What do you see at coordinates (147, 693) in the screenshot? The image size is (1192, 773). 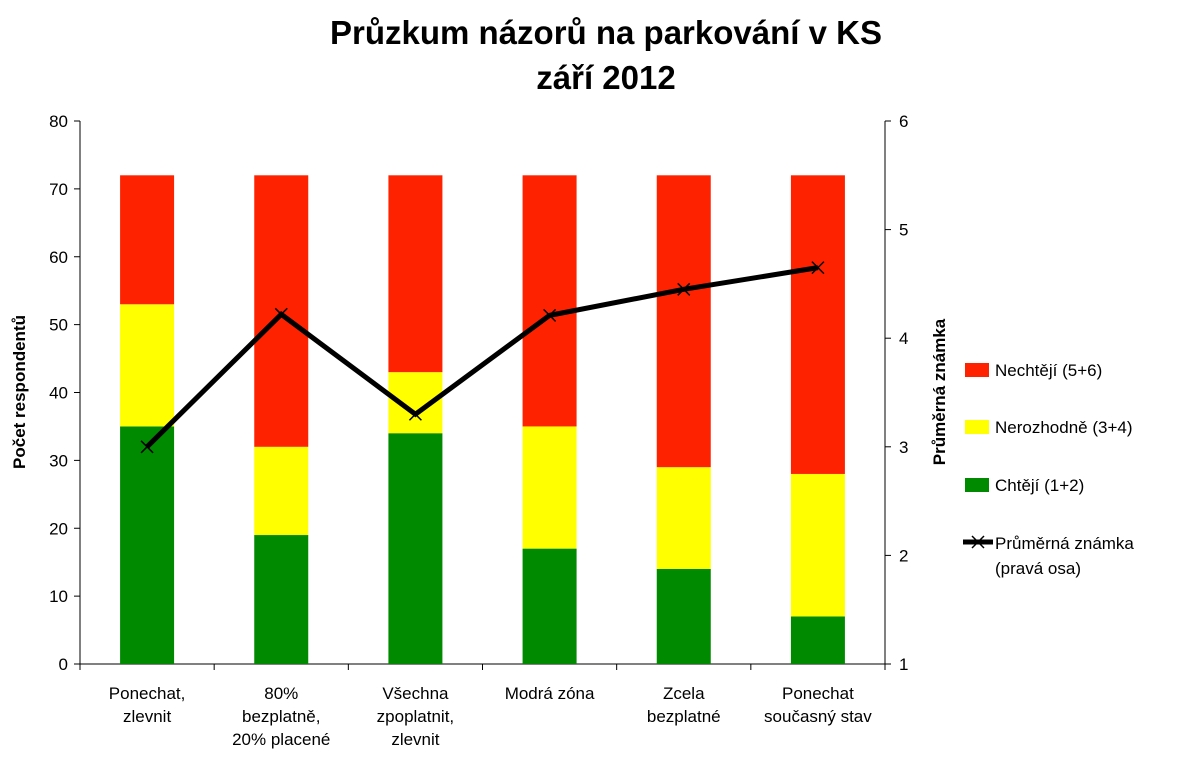 I see `x-tick-label: Ponechat,` at bounding box center [147, 693].